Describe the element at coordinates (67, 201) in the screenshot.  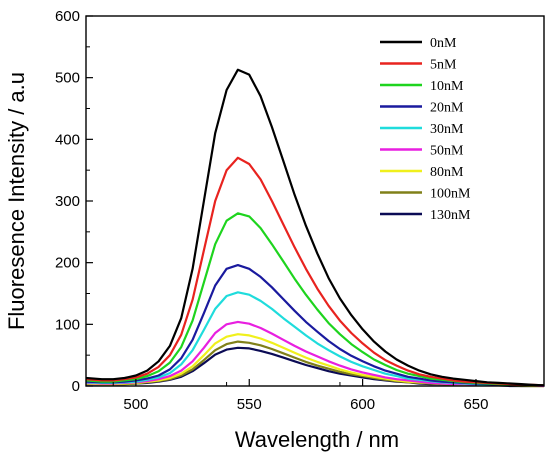
I see `y-tick-label: 300` at that location.